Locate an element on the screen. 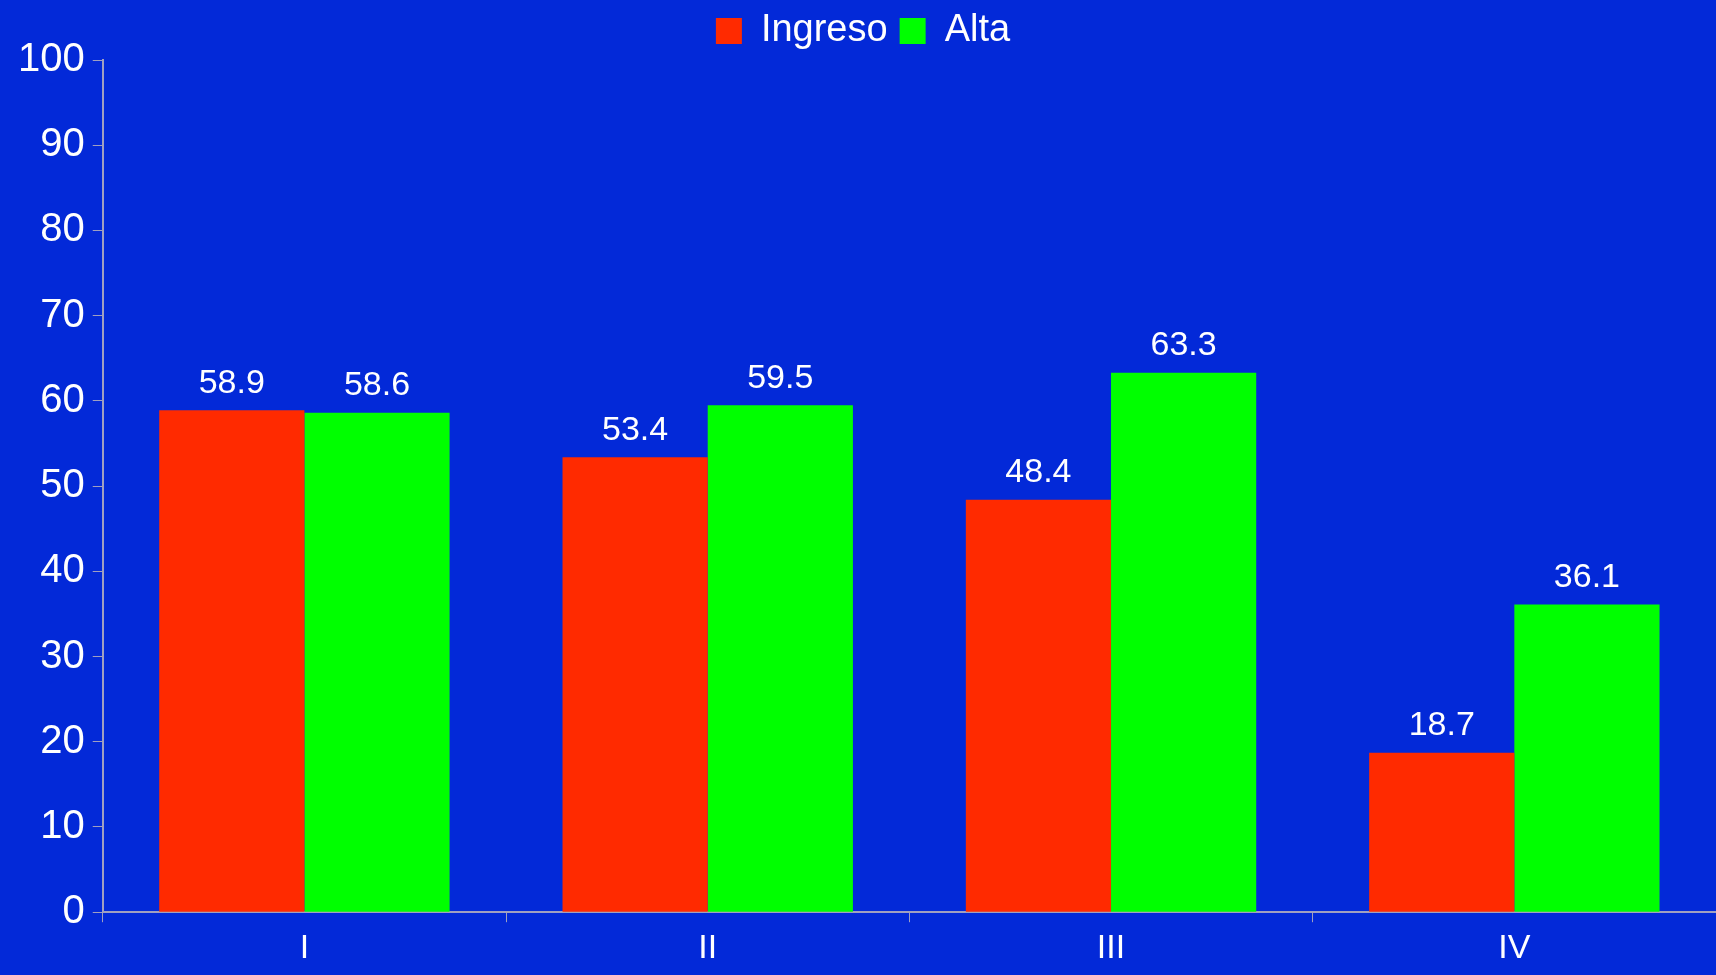 The width and height of the screenshot is (1716, 975). y-tick-label: 40 is located at coordinates (62, 568).